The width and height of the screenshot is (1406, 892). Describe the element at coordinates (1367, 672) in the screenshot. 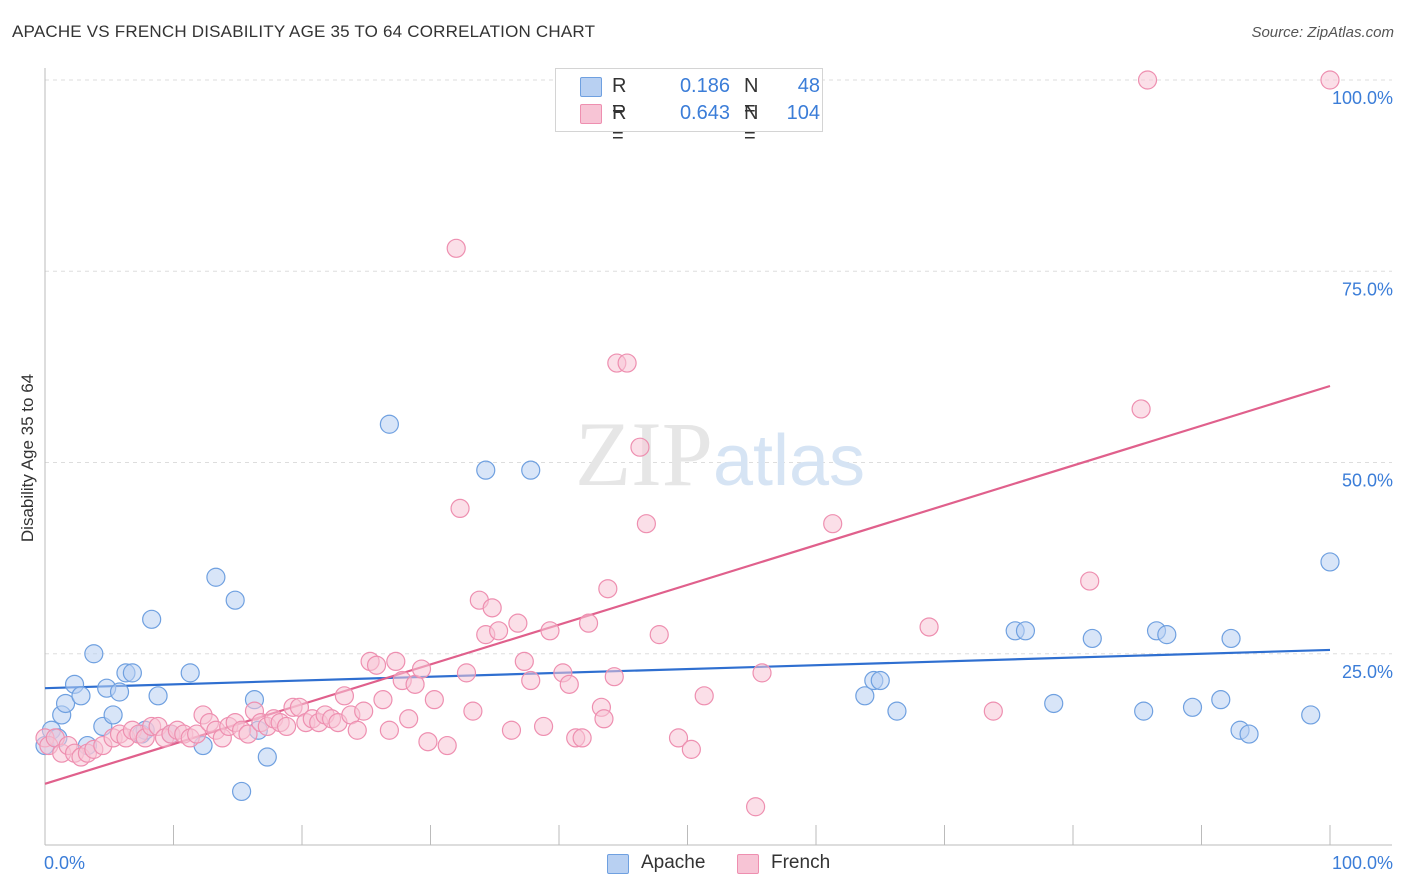

I see `y-tick-label: 25.0%` at that location.